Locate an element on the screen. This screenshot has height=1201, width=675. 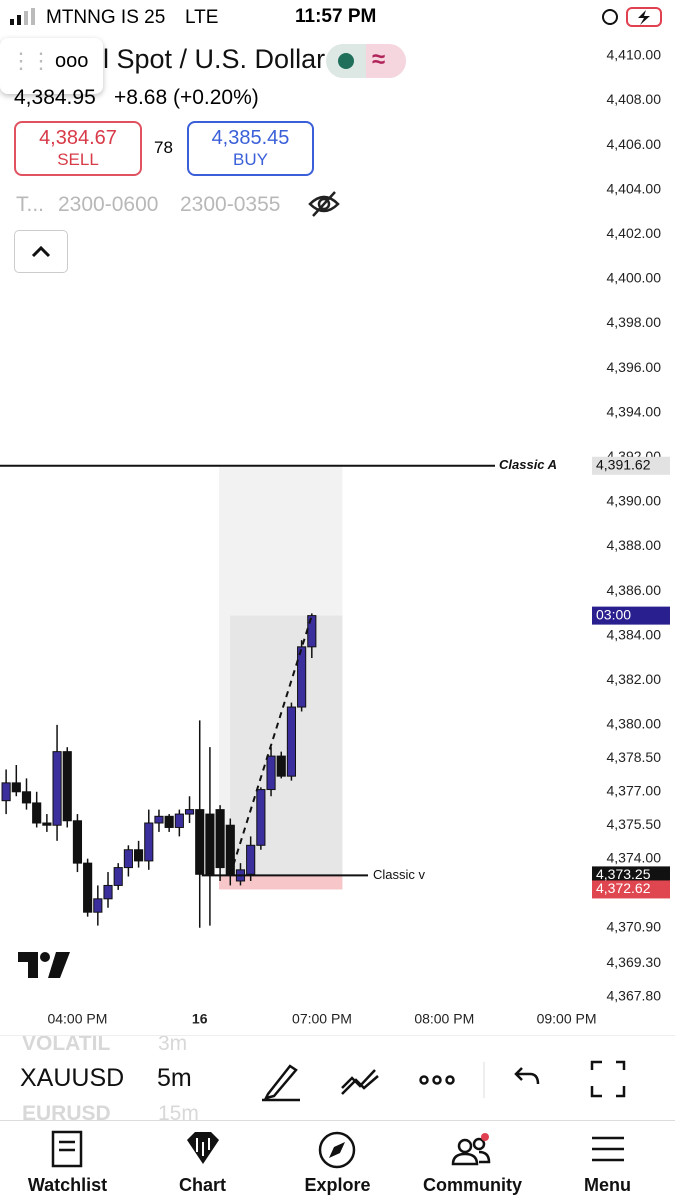
toolbar: VOLATIL 3m XAUUSD 5m EURUSD 15m is located at coordinates (337, 1078).